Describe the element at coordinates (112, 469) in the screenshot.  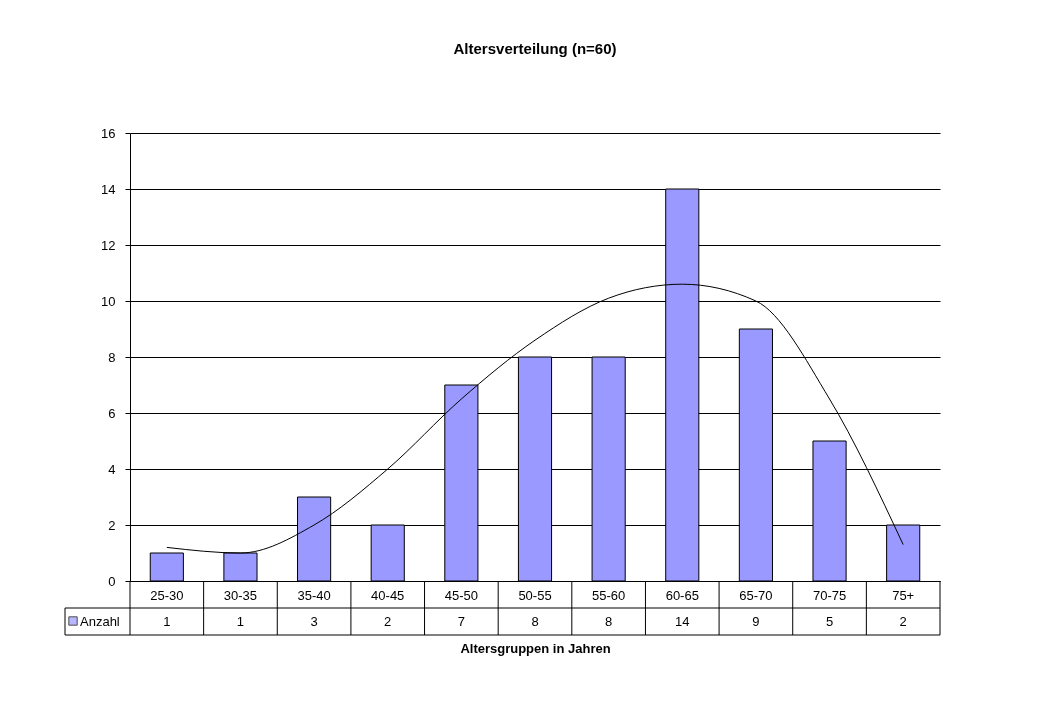
I see `y-tick-label: 4` at that location.